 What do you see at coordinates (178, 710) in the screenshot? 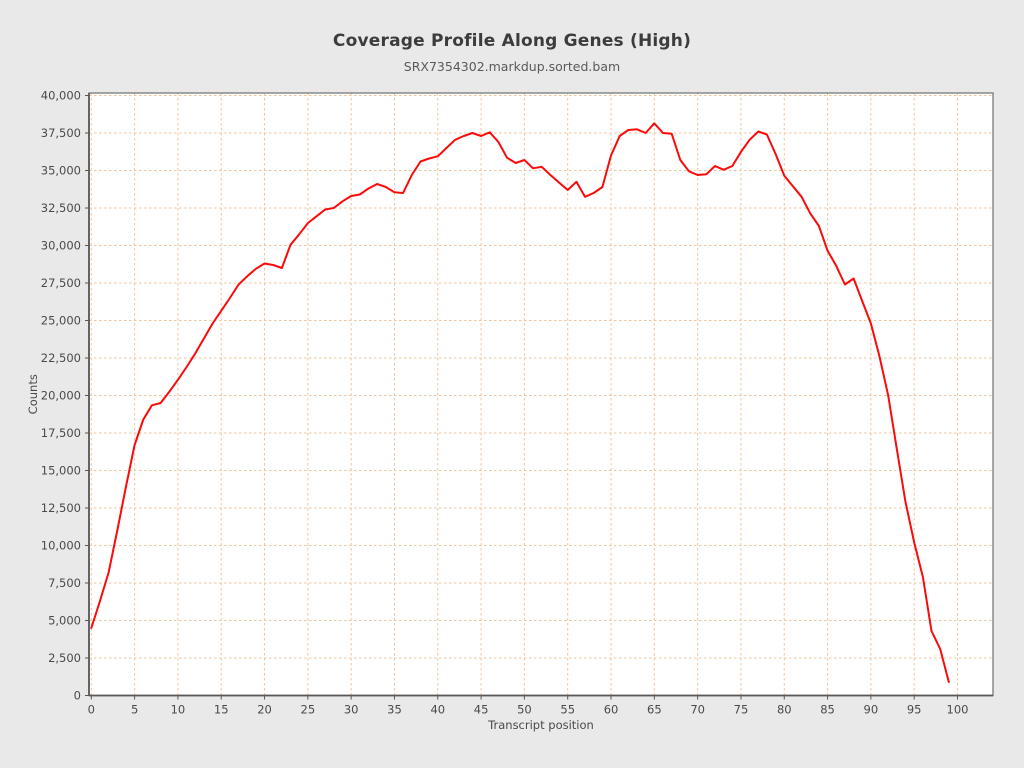
I see `svg-text: 10` at bounding box center [178, 710].